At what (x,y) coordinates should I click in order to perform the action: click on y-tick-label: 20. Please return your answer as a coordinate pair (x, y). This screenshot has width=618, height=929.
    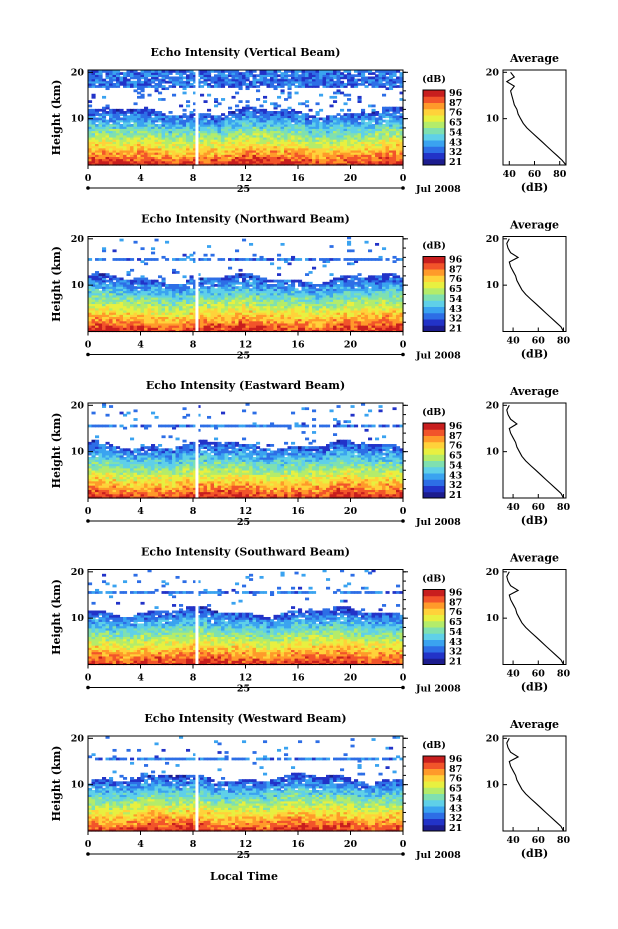
    Looking at the image, I should click on (78, 72).